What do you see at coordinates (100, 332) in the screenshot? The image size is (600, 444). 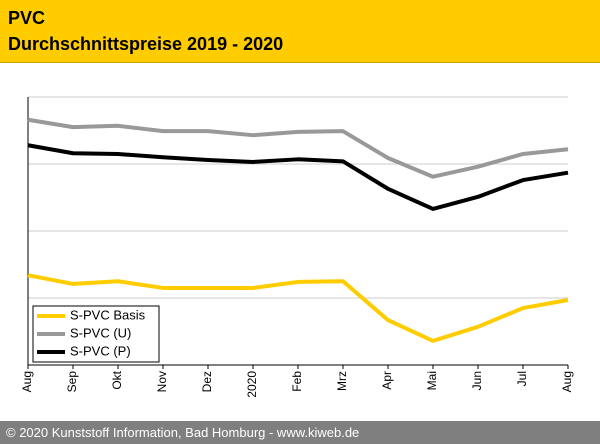 I see `legend-label: S-PVC (U)` at bounding box center [100, 332].